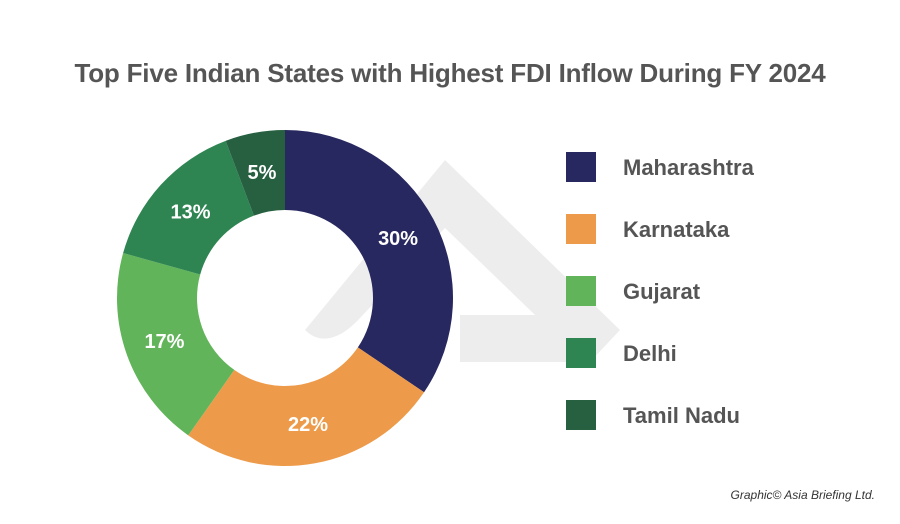 This screenshot has width=900, height=524. Describe the element at coordinates (164, 342) in the screenshot. I see `slice-label-gujarat: 17%` at that location.